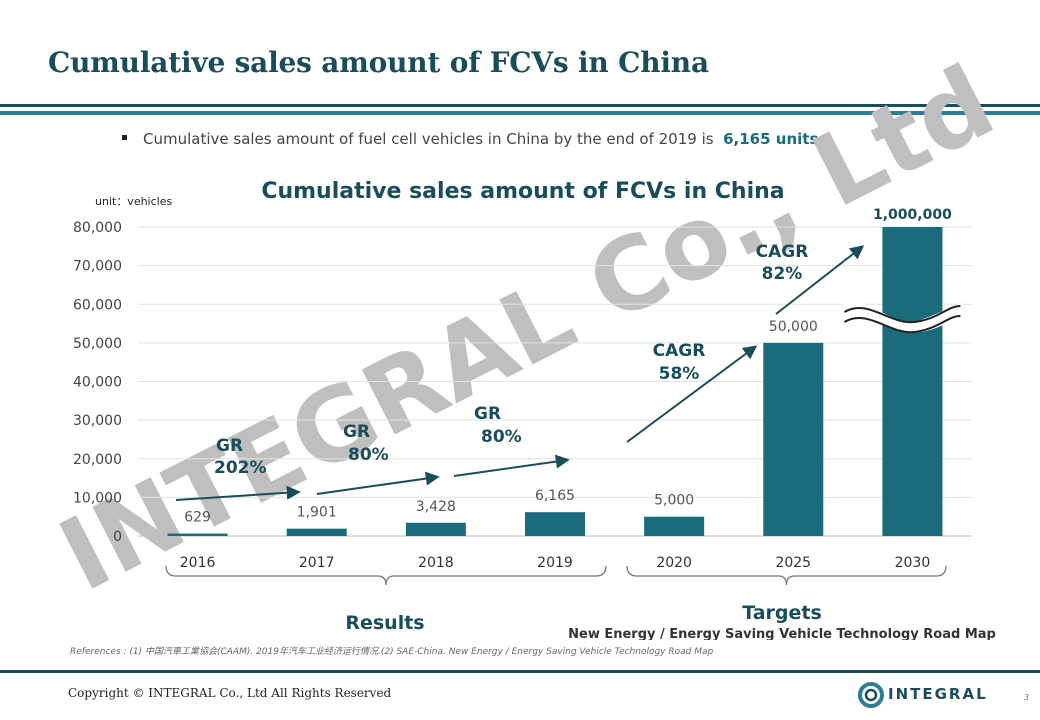 The width and height of the screenshot is (1040, 720). I want to click on y-tick-label: 70,000, so click(97, 267).